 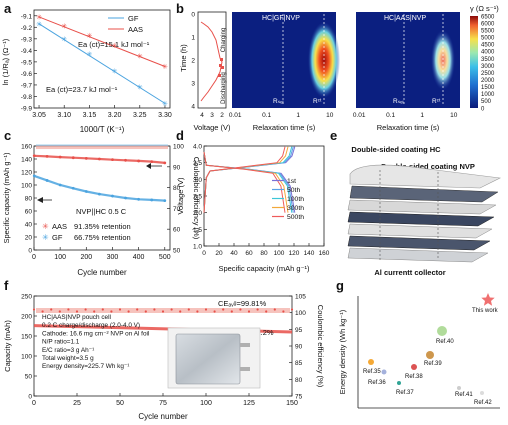 I want to click on y-tick-label: -9.3, so click(x=27, y=39).